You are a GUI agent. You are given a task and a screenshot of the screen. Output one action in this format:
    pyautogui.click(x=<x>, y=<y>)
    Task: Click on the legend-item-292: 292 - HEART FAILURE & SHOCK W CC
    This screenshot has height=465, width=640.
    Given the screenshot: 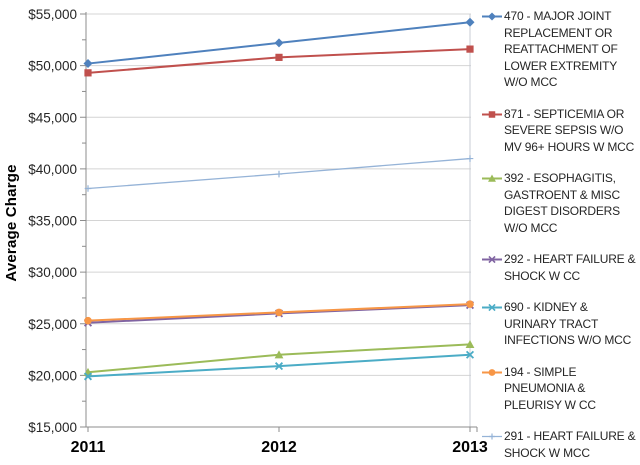 What is the action you would take?
    pyautogui.click(x=561, y=267)
    